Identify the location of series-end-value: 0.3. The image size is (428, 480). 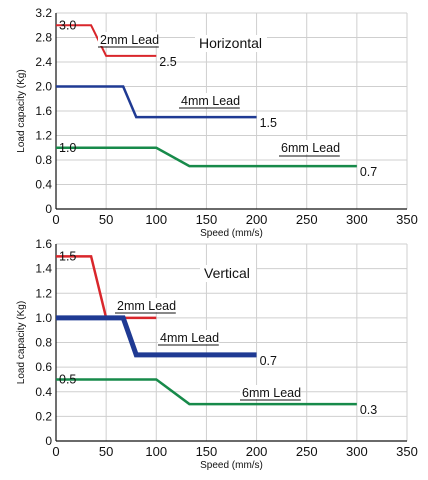
(368, 410).